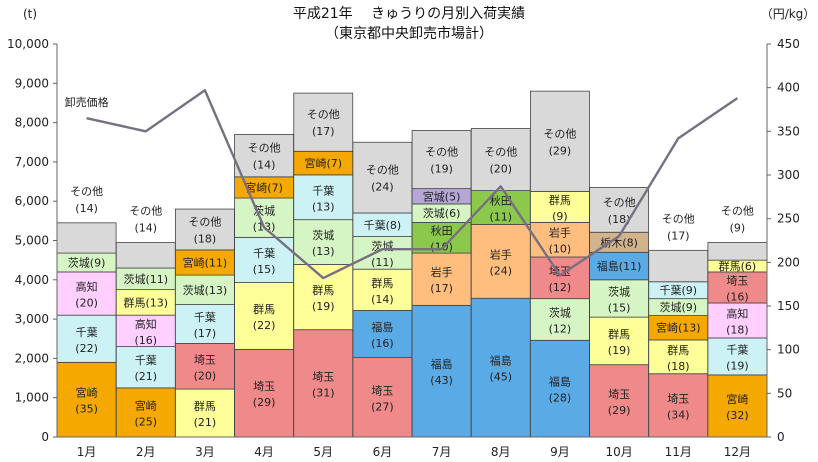 This screenshot has height=462, width=818. I want to click on right-tick-label: 350, so click(788, 131).